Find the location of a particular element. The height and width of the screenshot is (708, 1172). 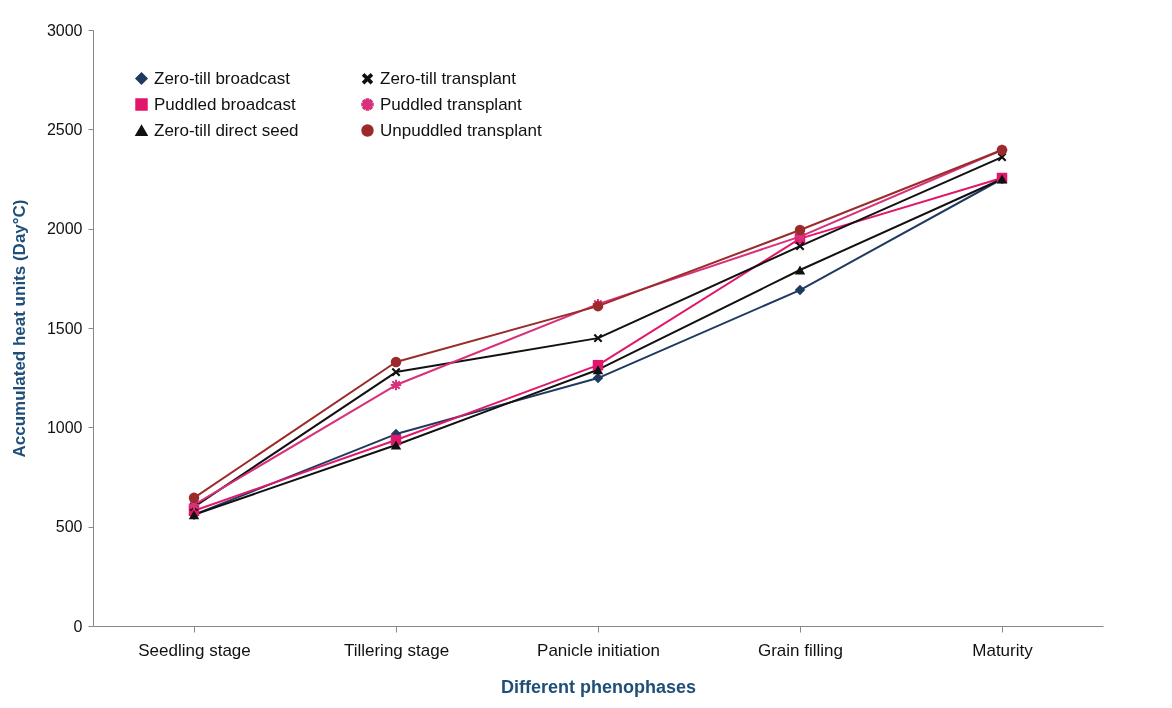

y-tick-label: 500 is located at coordinates (69, 527).